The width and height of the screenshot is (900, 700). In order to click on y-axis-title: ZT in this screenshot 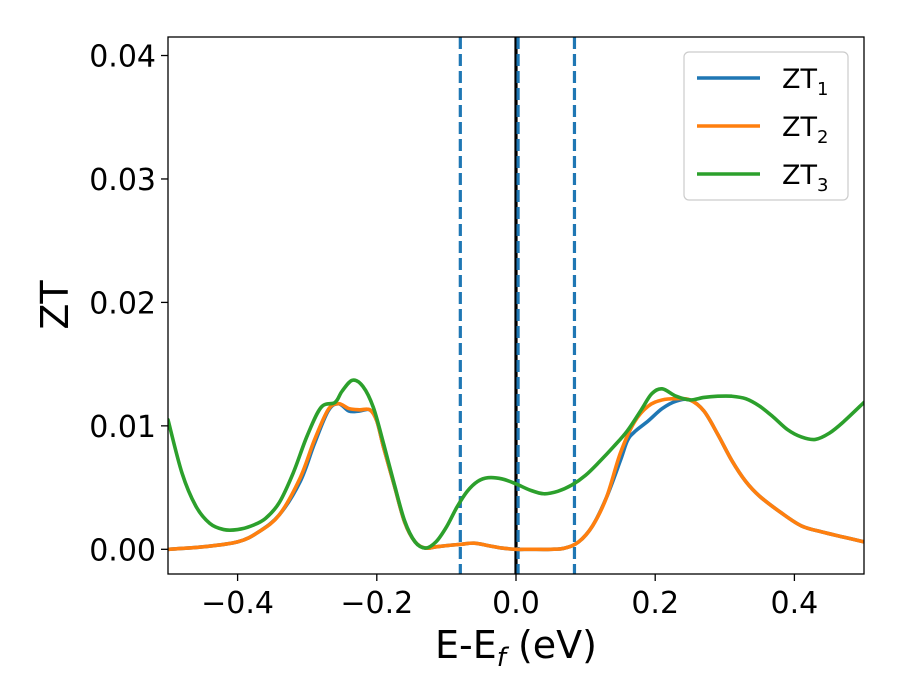, I will do `click(55, 305)`.